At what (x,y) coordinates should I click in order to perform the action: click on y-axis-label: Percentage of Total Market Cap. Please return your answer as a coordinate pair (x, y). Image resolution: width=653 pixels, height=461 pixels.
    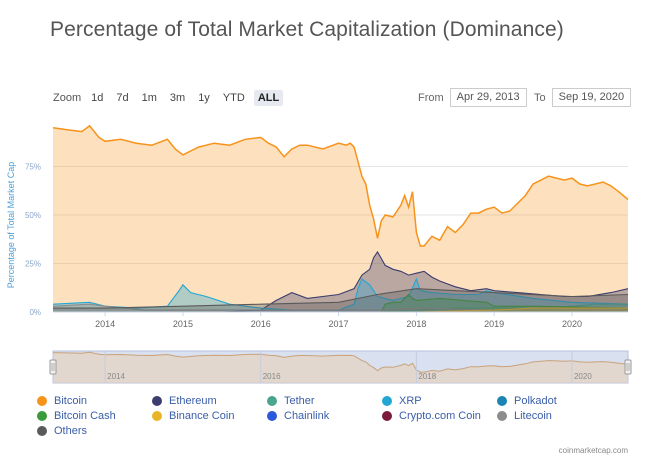
    Looking at the image, I should click on (11, 225).